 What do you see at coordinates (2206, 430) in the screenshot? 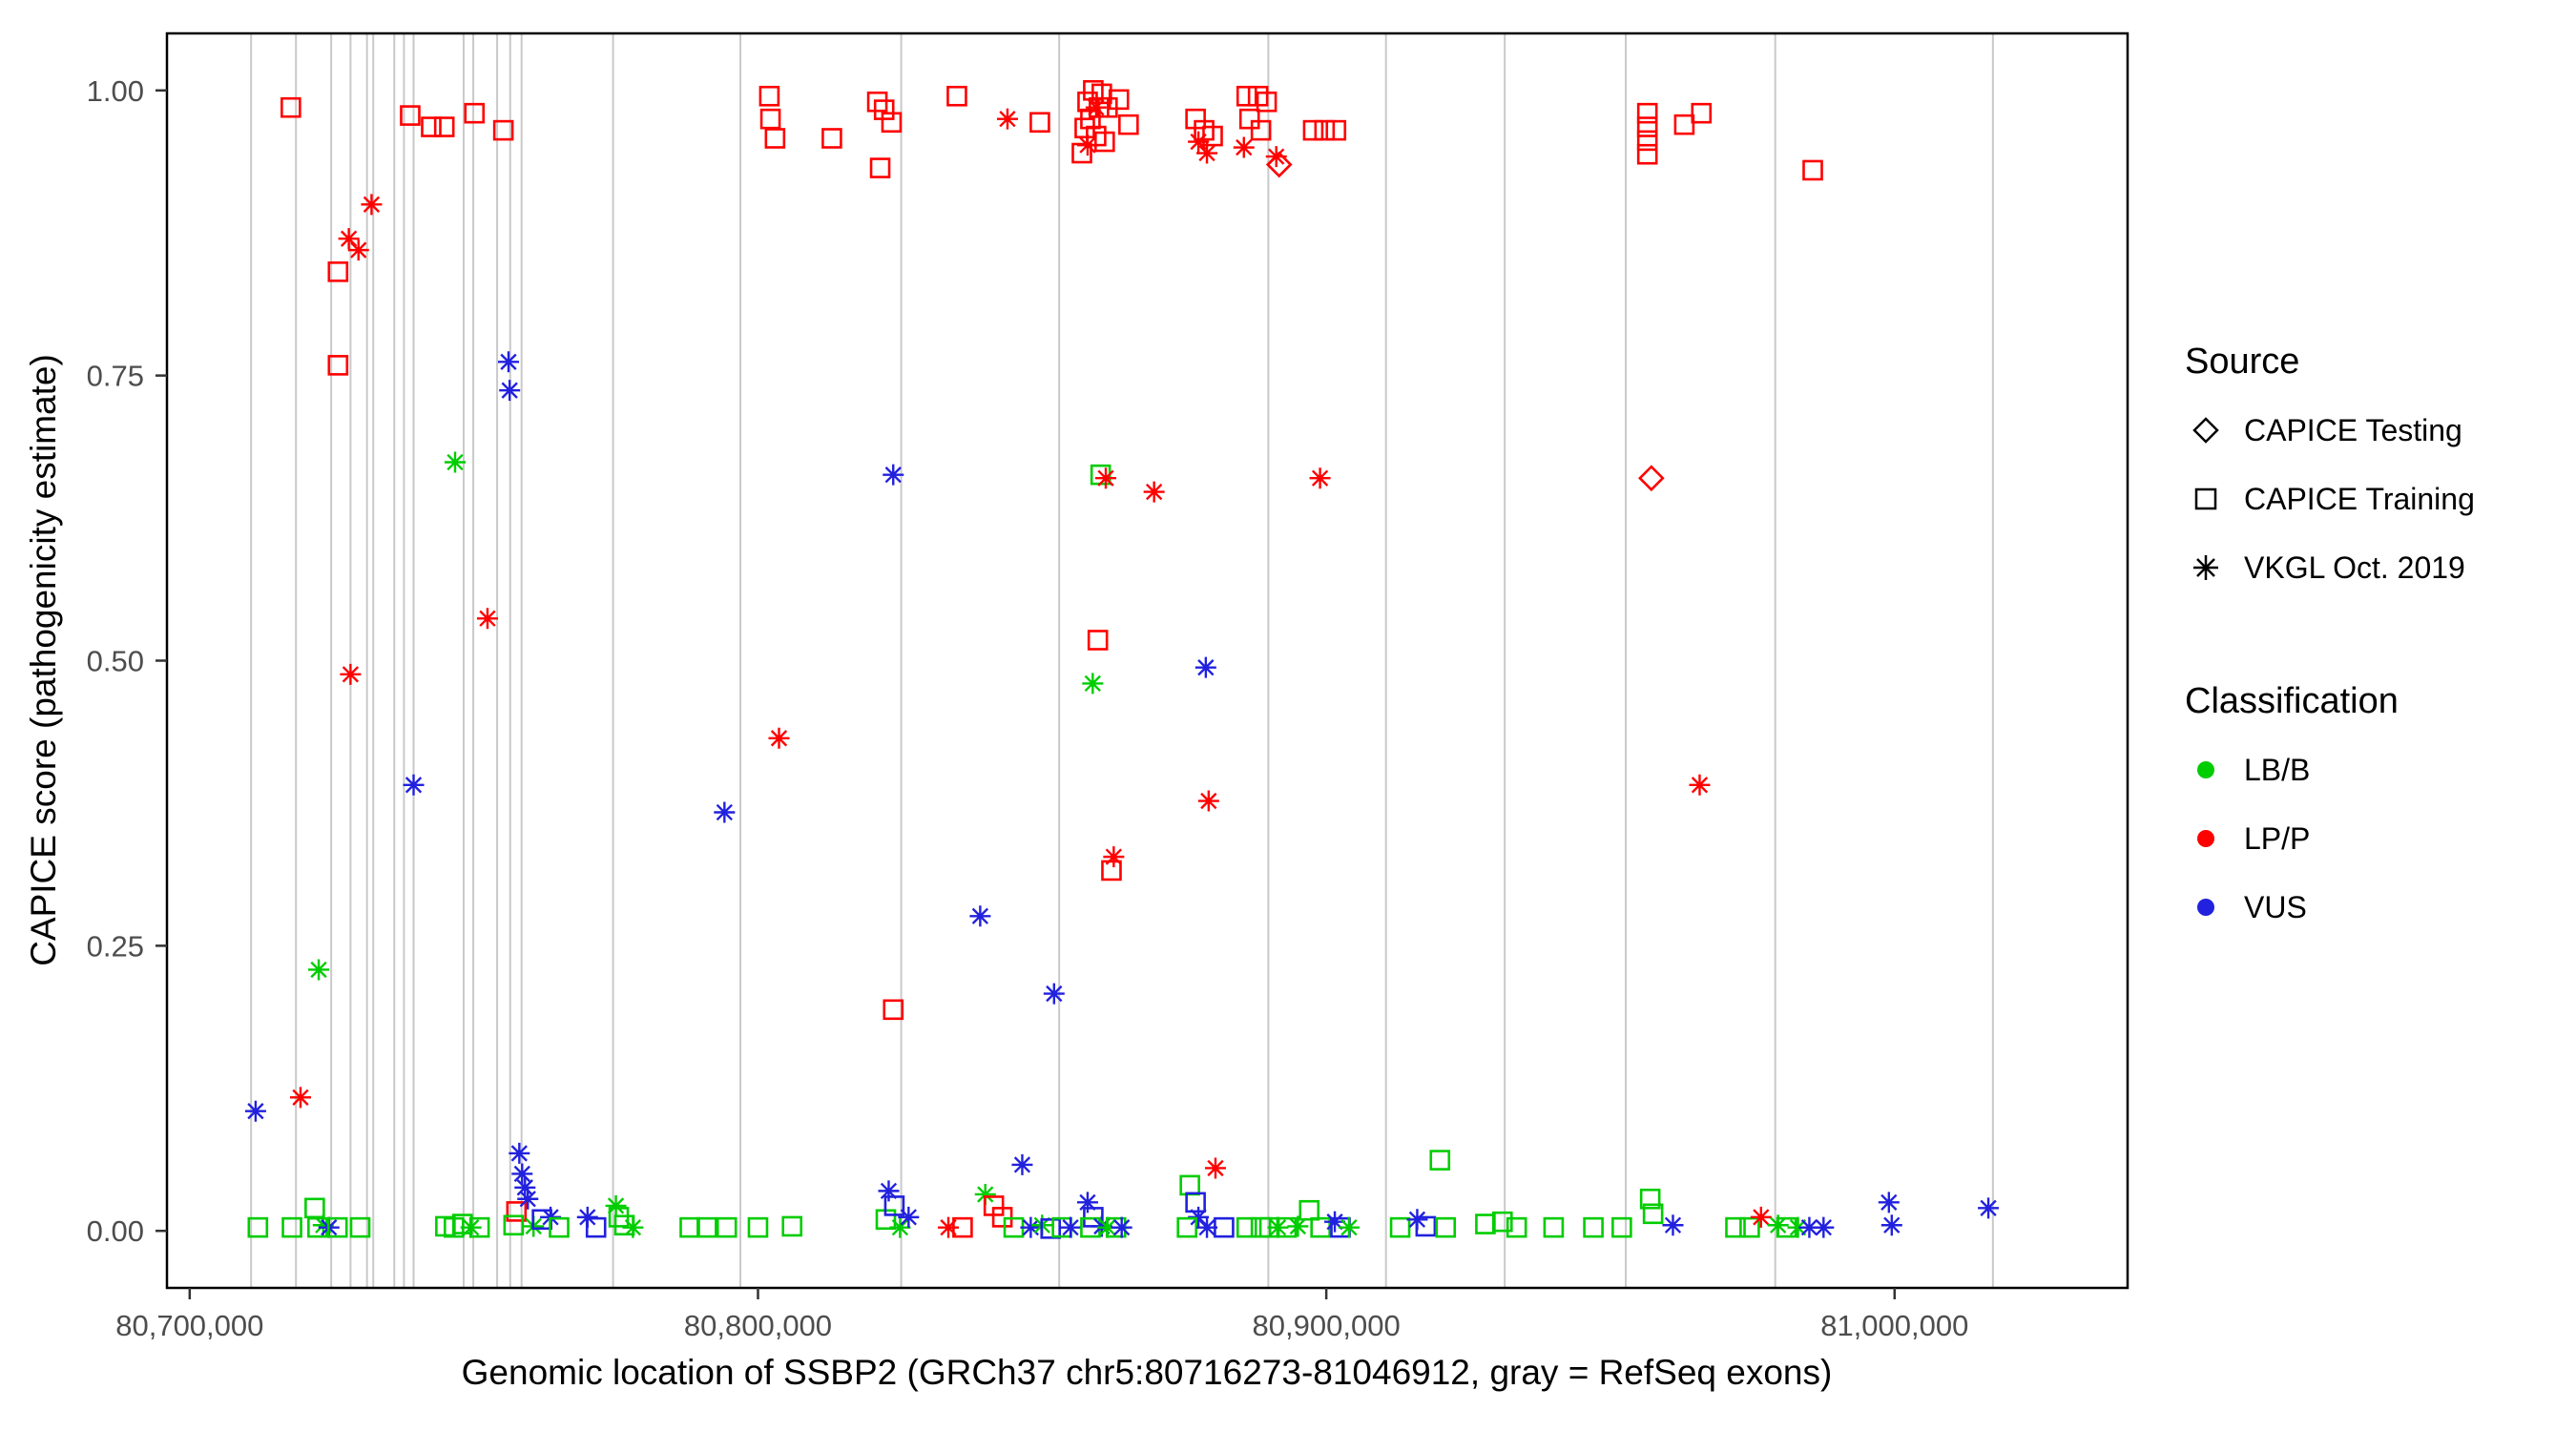
I see `diamond-icon` at bounding box center [2206, 430].